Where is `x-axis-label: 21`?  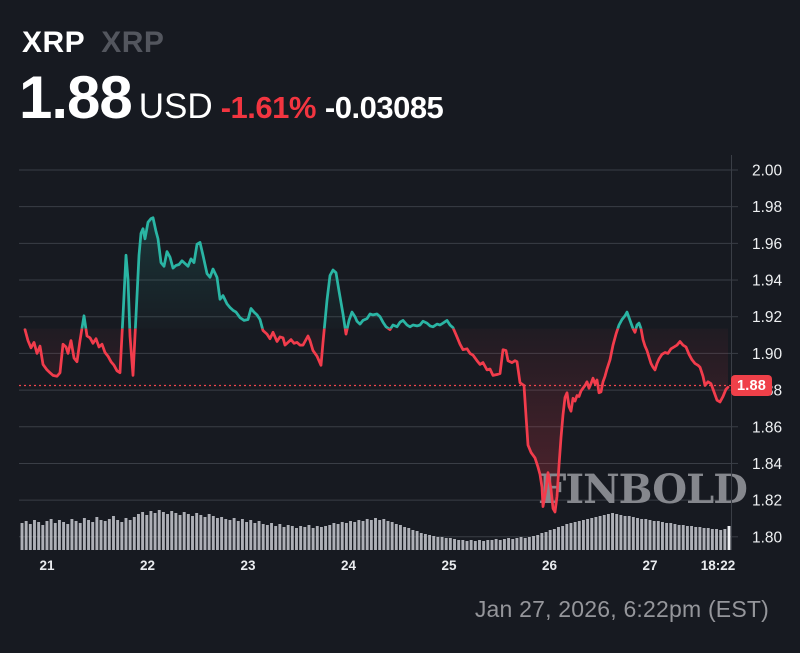 x-axis-label: 21 is located at coordinates (47, 565).